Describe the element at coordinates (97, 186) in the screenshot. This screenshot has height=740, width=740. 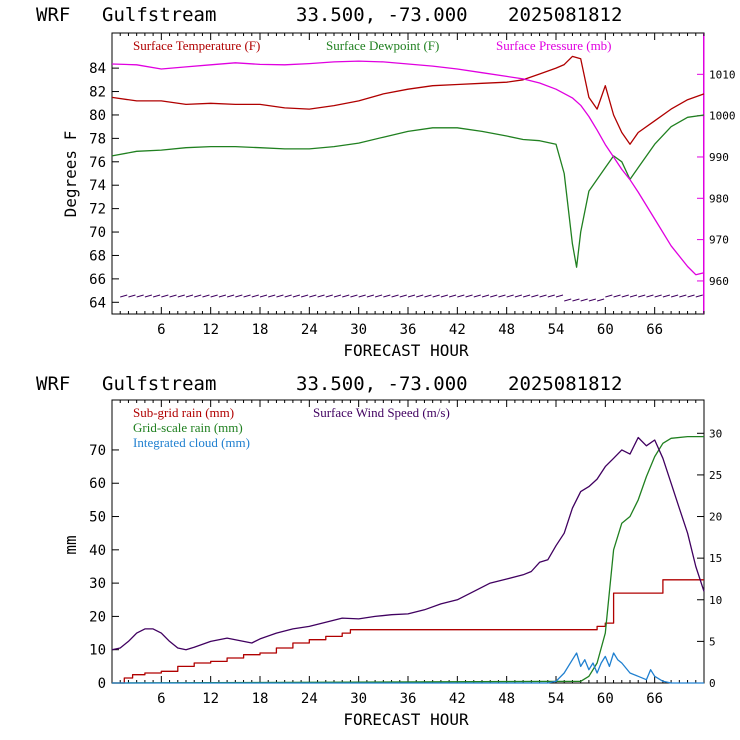
I see `p1-ytick-label: 74` at that location.